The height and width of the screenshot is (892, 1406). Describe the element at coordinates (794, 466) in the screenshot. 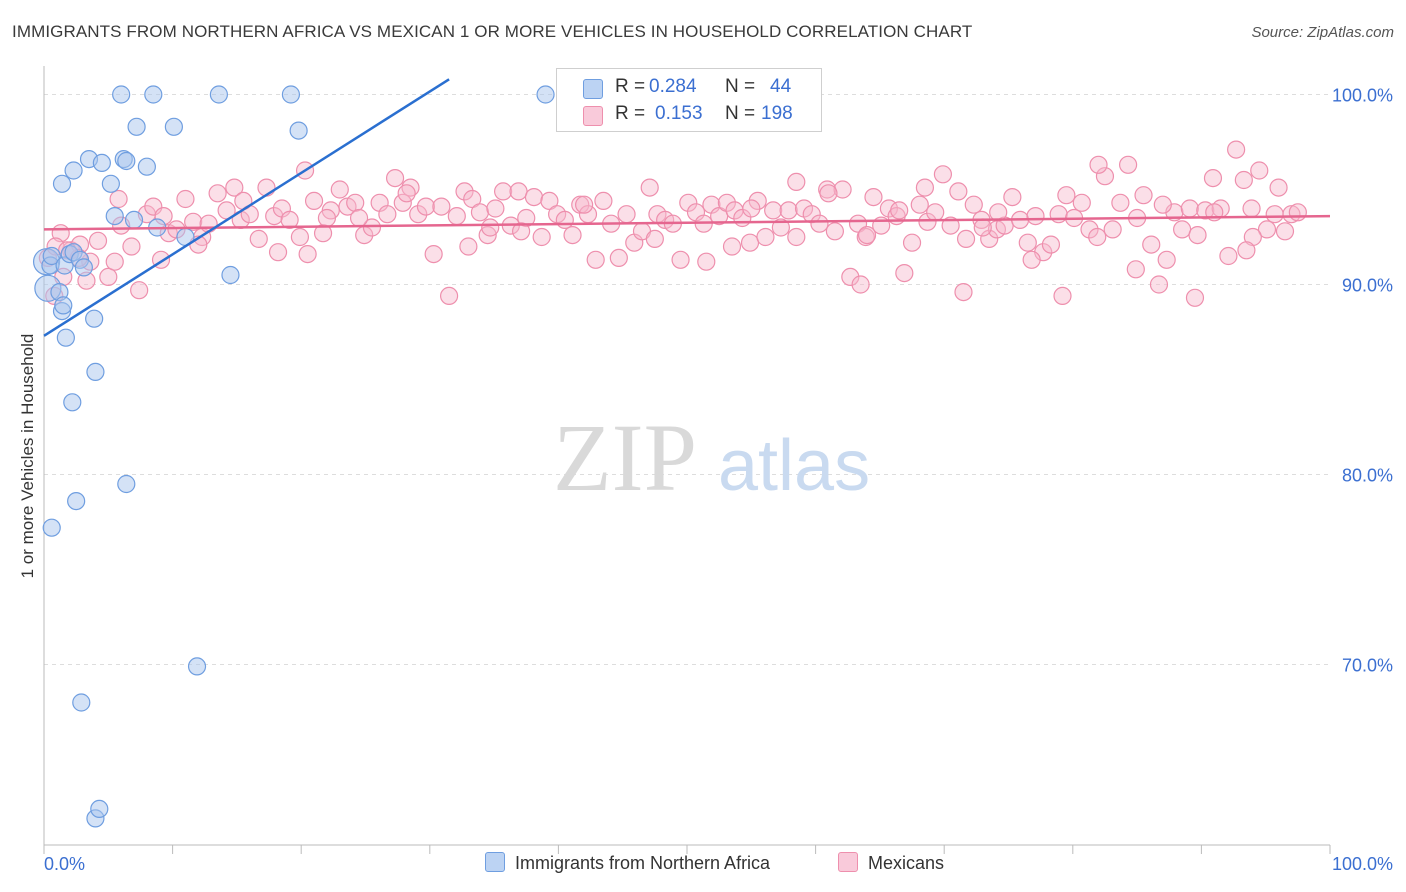

I see `watermark-atlas: atlas` at that location.